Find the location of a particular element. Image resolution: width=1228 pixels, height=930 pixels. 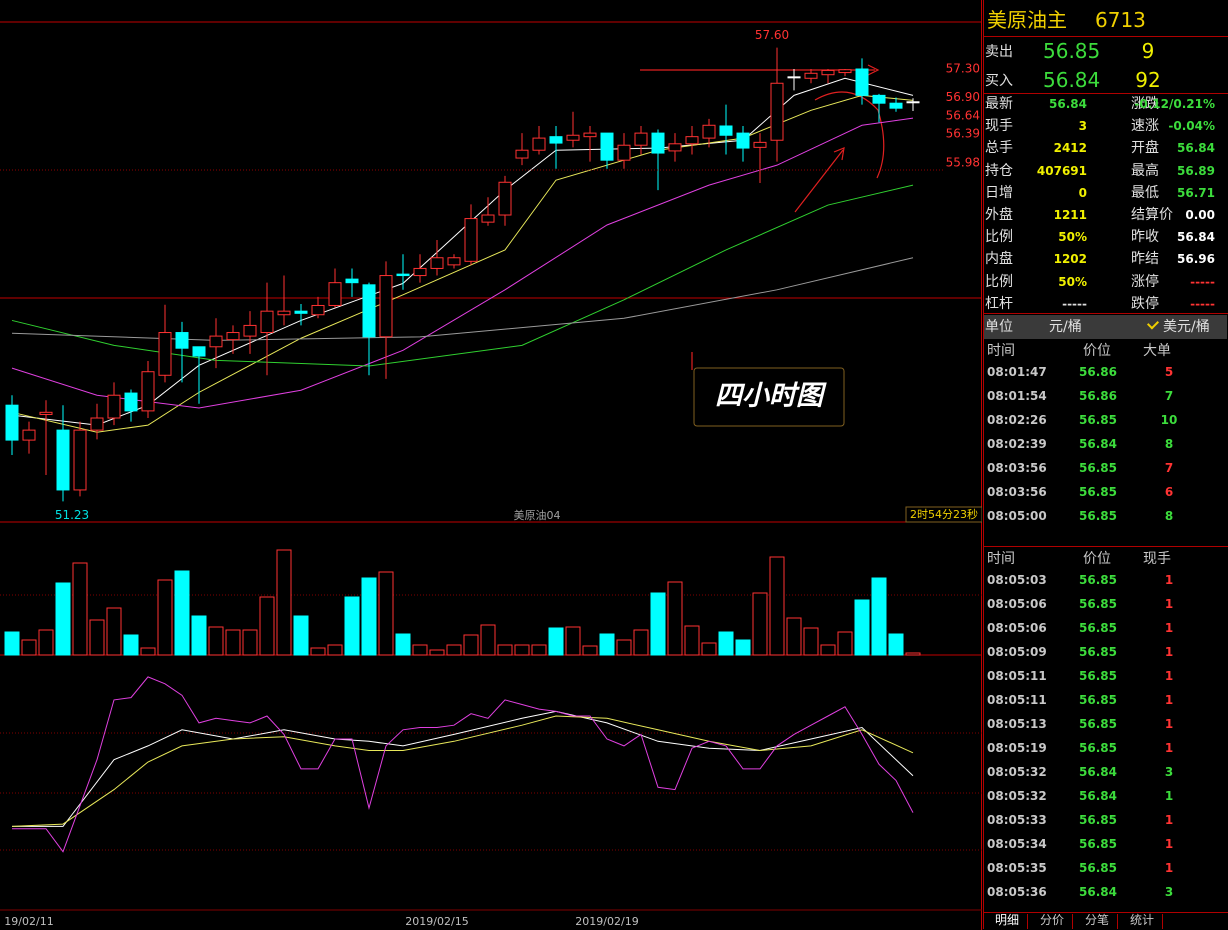

row-time: 08:05:32 is located at coordinates (1017, 772).